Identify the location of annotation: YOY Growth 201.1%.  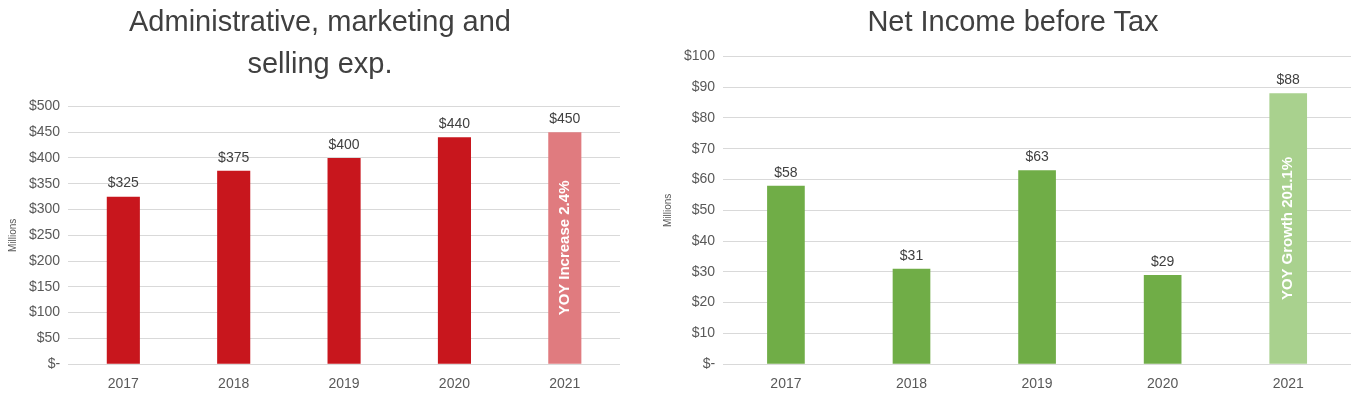
(1287, 228).